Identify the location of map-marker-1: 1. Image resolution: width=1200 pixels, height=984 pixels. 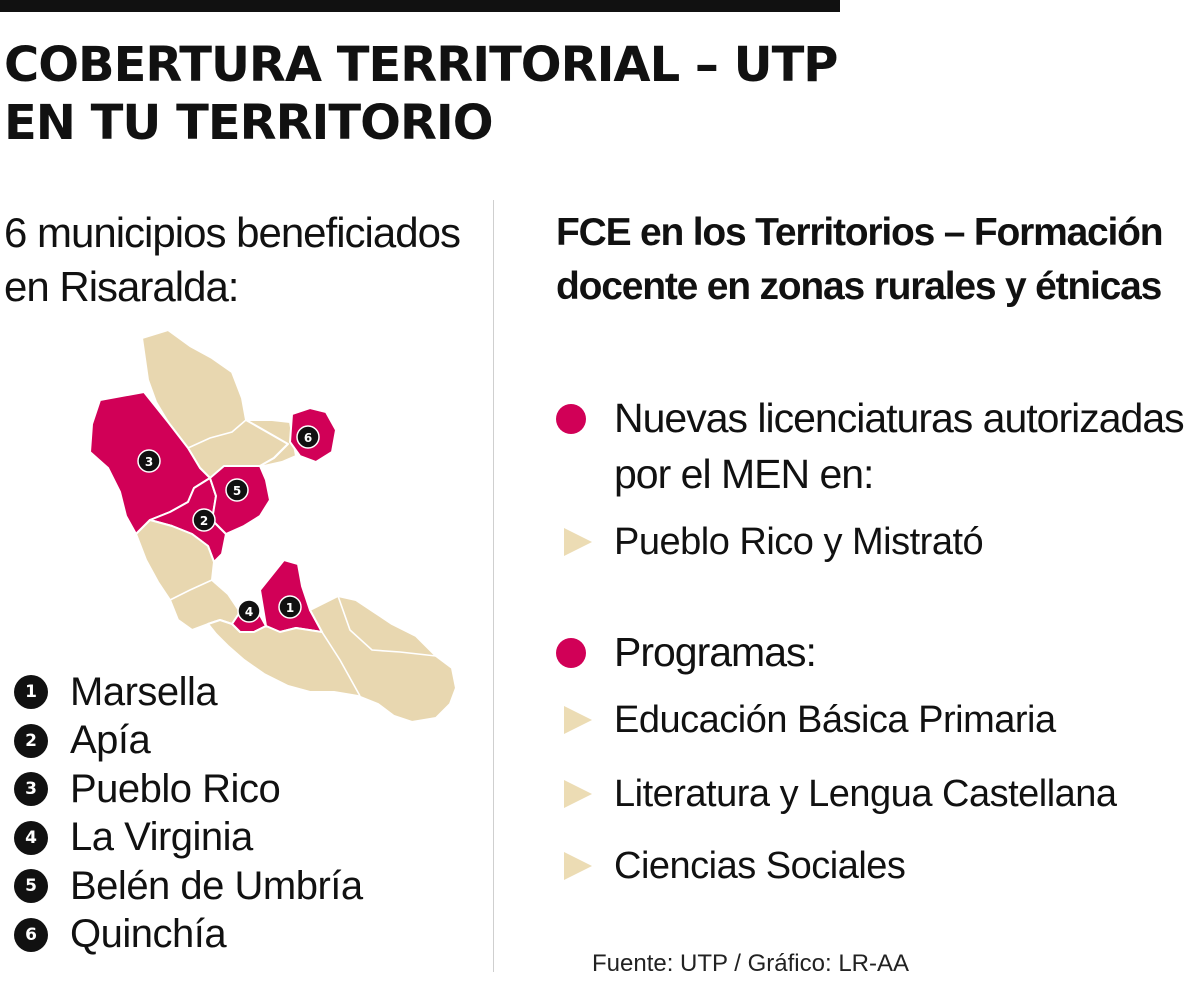
(290, 607).